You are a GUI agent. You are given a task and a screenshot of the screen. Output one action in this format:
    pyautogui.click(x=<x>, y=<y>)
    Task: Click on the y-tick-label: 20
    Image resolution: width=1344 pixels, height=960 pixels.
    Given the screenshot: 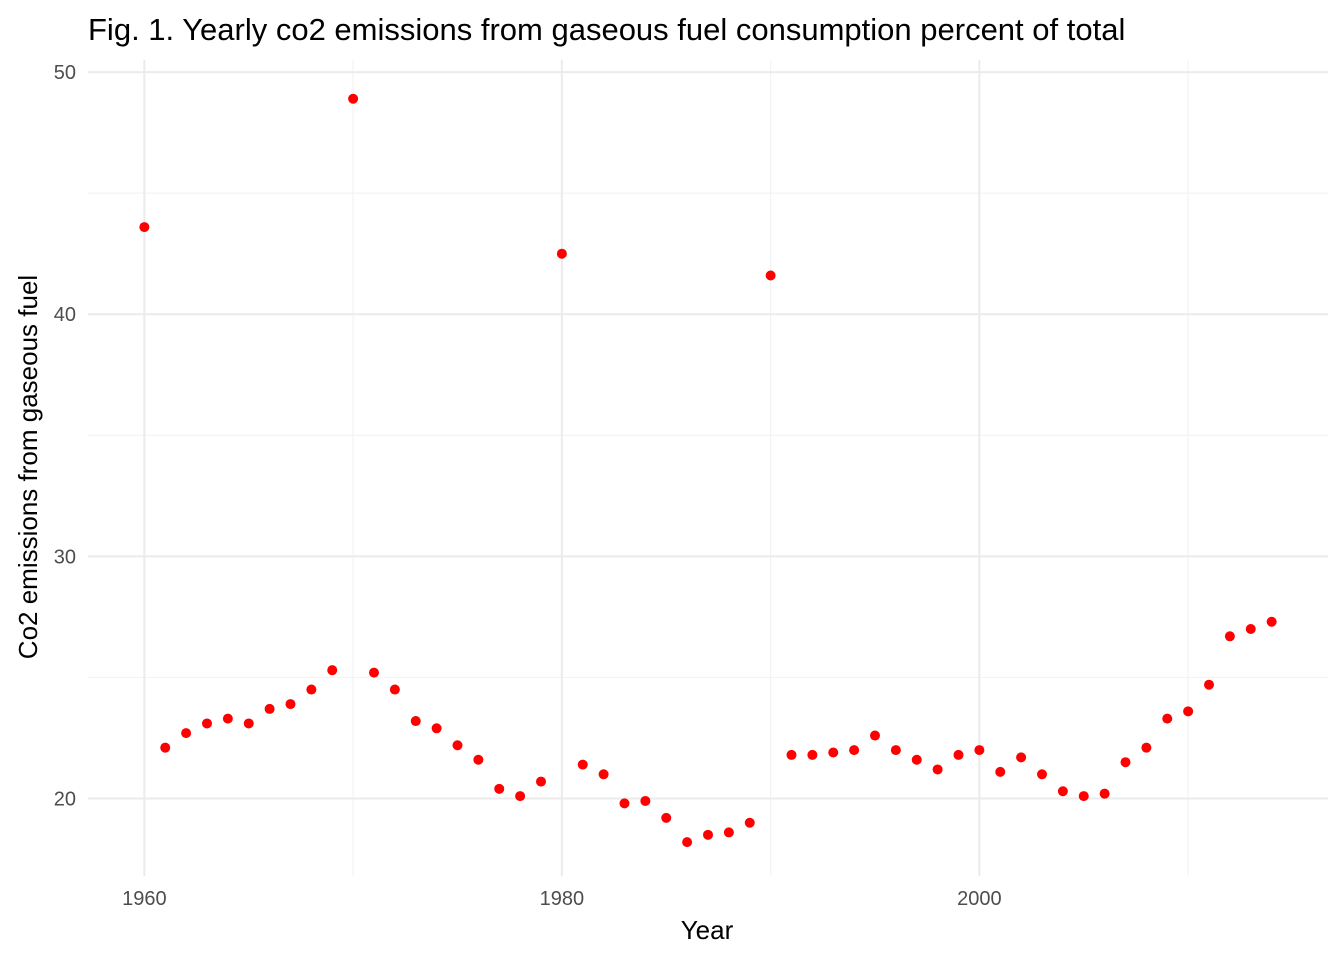 What is the action you would take?
    pyautogui.click(x=65, y=800)
    